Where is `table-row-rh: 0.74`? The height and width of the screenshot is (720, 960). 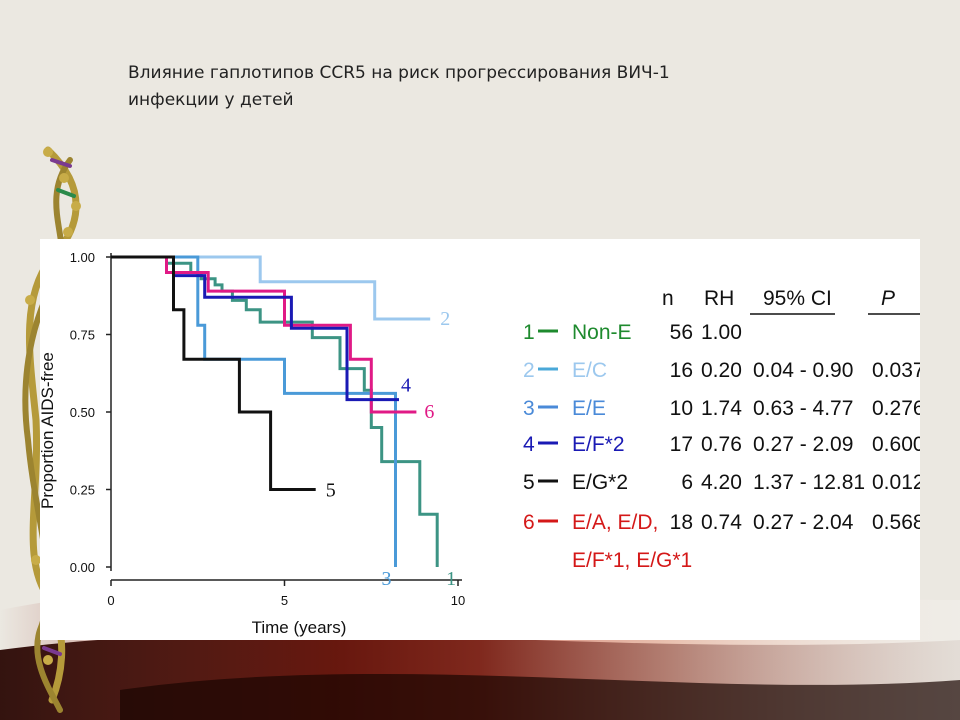 table-row-rh: 0.74 is located at coordinates (721, 522).